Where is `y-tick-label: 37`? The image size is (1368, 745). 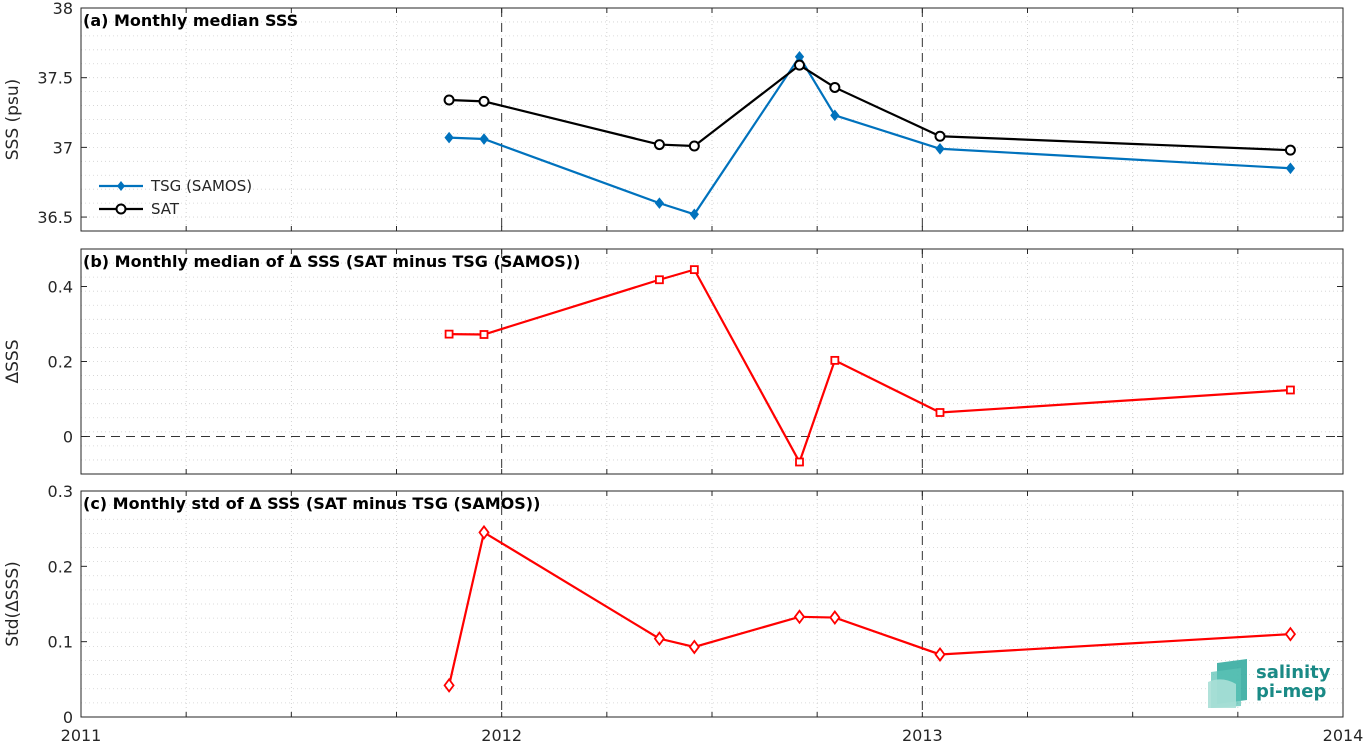 y-tick-label: 37 is located at coordinates (63, 147).